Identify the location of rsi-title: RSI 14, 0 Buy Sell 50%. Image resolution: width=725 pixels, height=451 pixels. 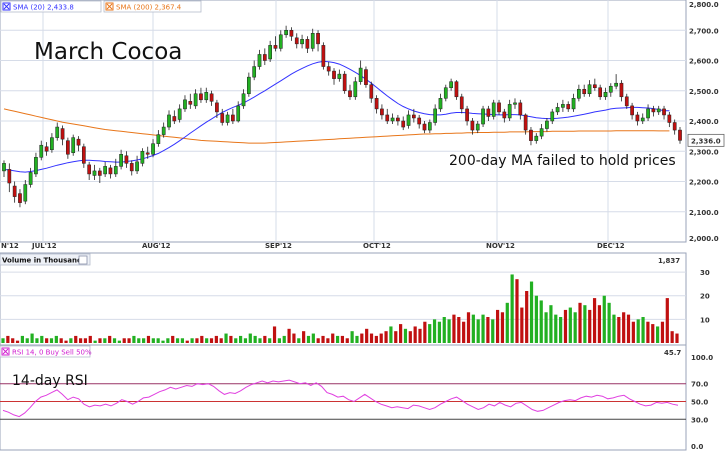
(52, 353).